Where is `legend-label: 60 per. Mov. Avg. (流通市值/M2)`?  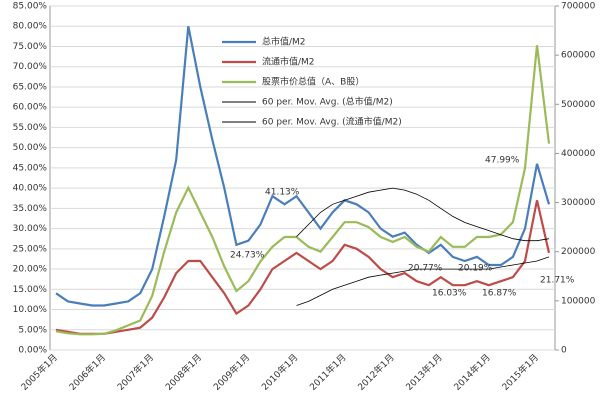 legend-label: 60 per. Mov. Avg. (流通市值/M2) is located at coordinates (332, 122).